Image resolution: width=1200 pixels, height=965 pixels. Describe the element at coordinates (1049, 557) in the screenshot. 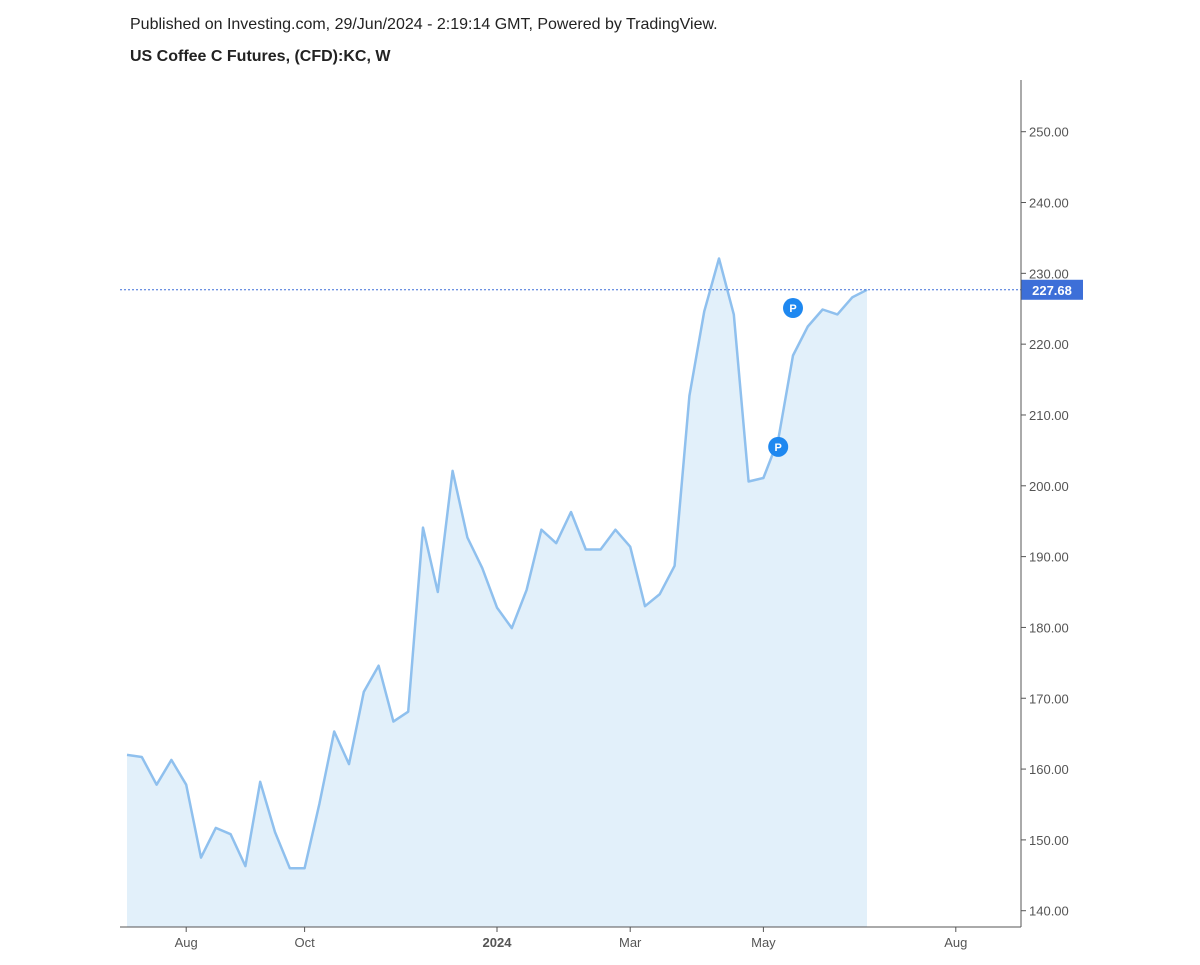

I see `y-tick-label: 190.00` at that location.